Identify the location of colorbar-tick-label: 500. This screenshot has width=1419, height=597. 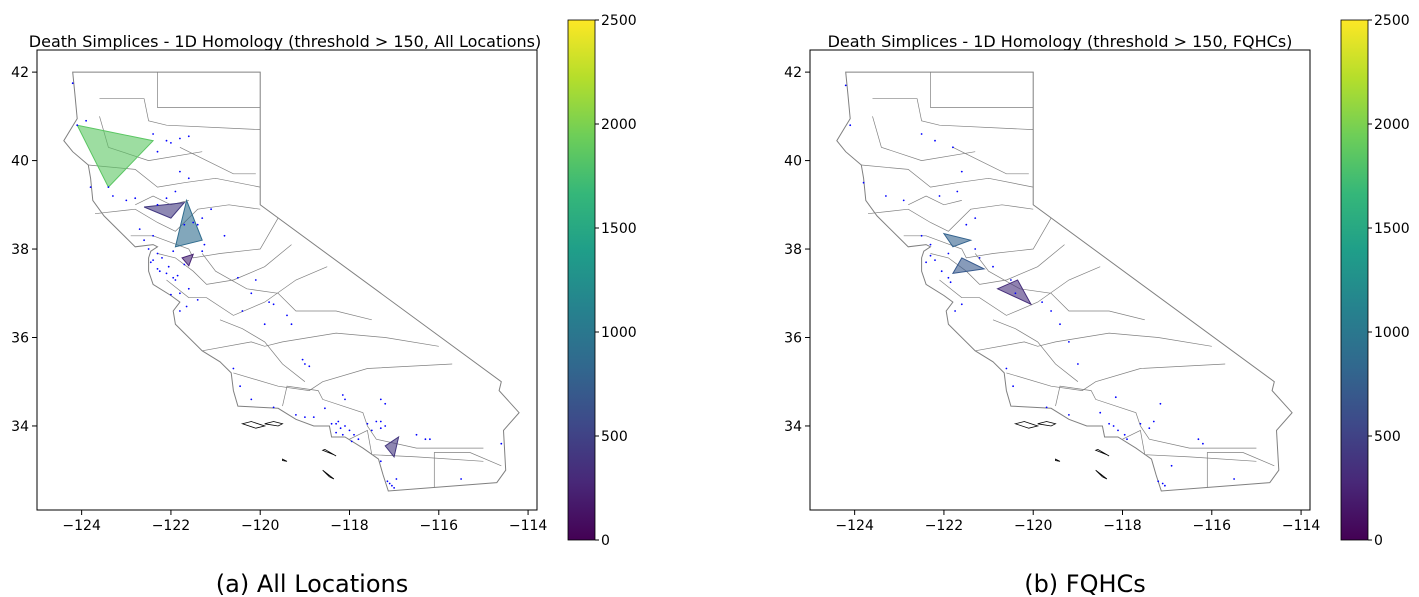
(1387, 437).